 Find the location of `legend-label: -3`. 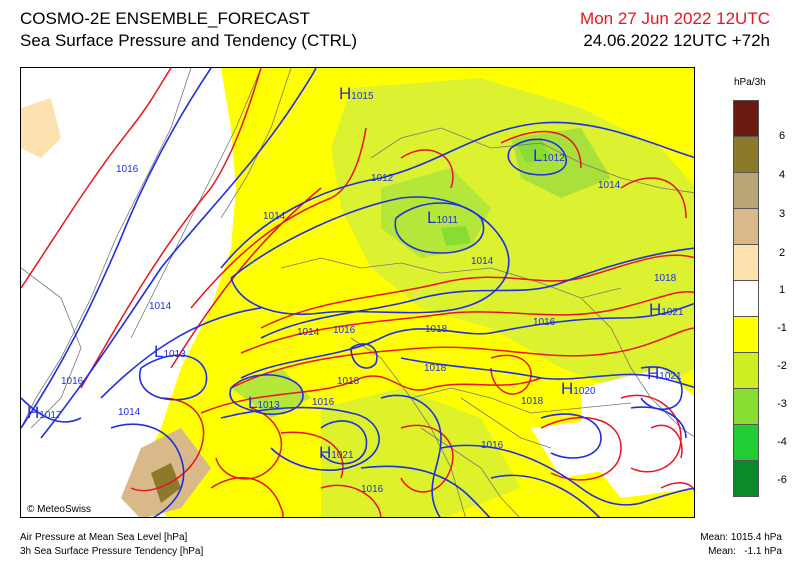

legend-label: -3 is located at coordinates (782, 404).